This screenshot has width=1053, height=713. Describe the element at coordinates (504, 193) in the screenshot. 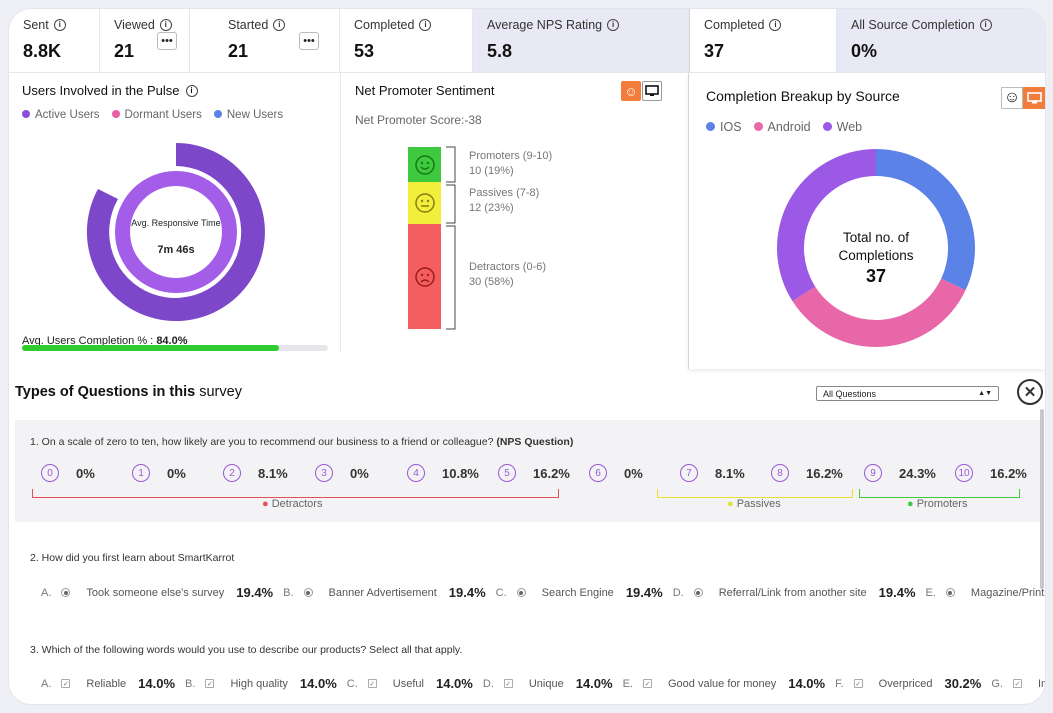

I see `passives-label: Passives (7-8)` at that location.